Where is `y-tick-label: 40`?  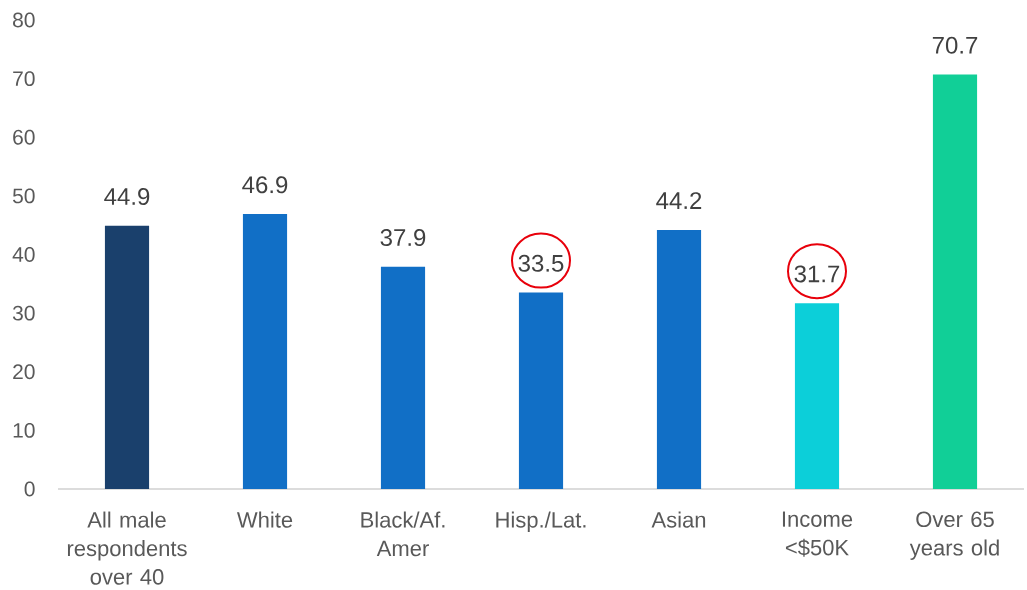
y-tick-label: 40 is located at coordinates (23, 254).